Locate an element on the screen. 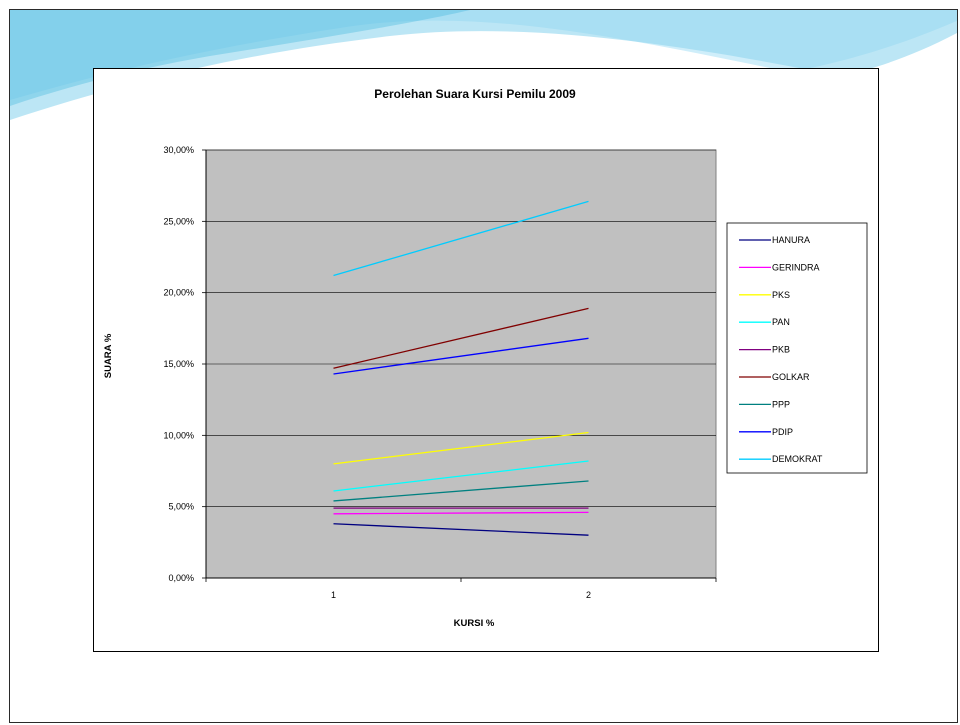 The image size is (960, 725). series-line-hanura is located at coordinates (461, 529).